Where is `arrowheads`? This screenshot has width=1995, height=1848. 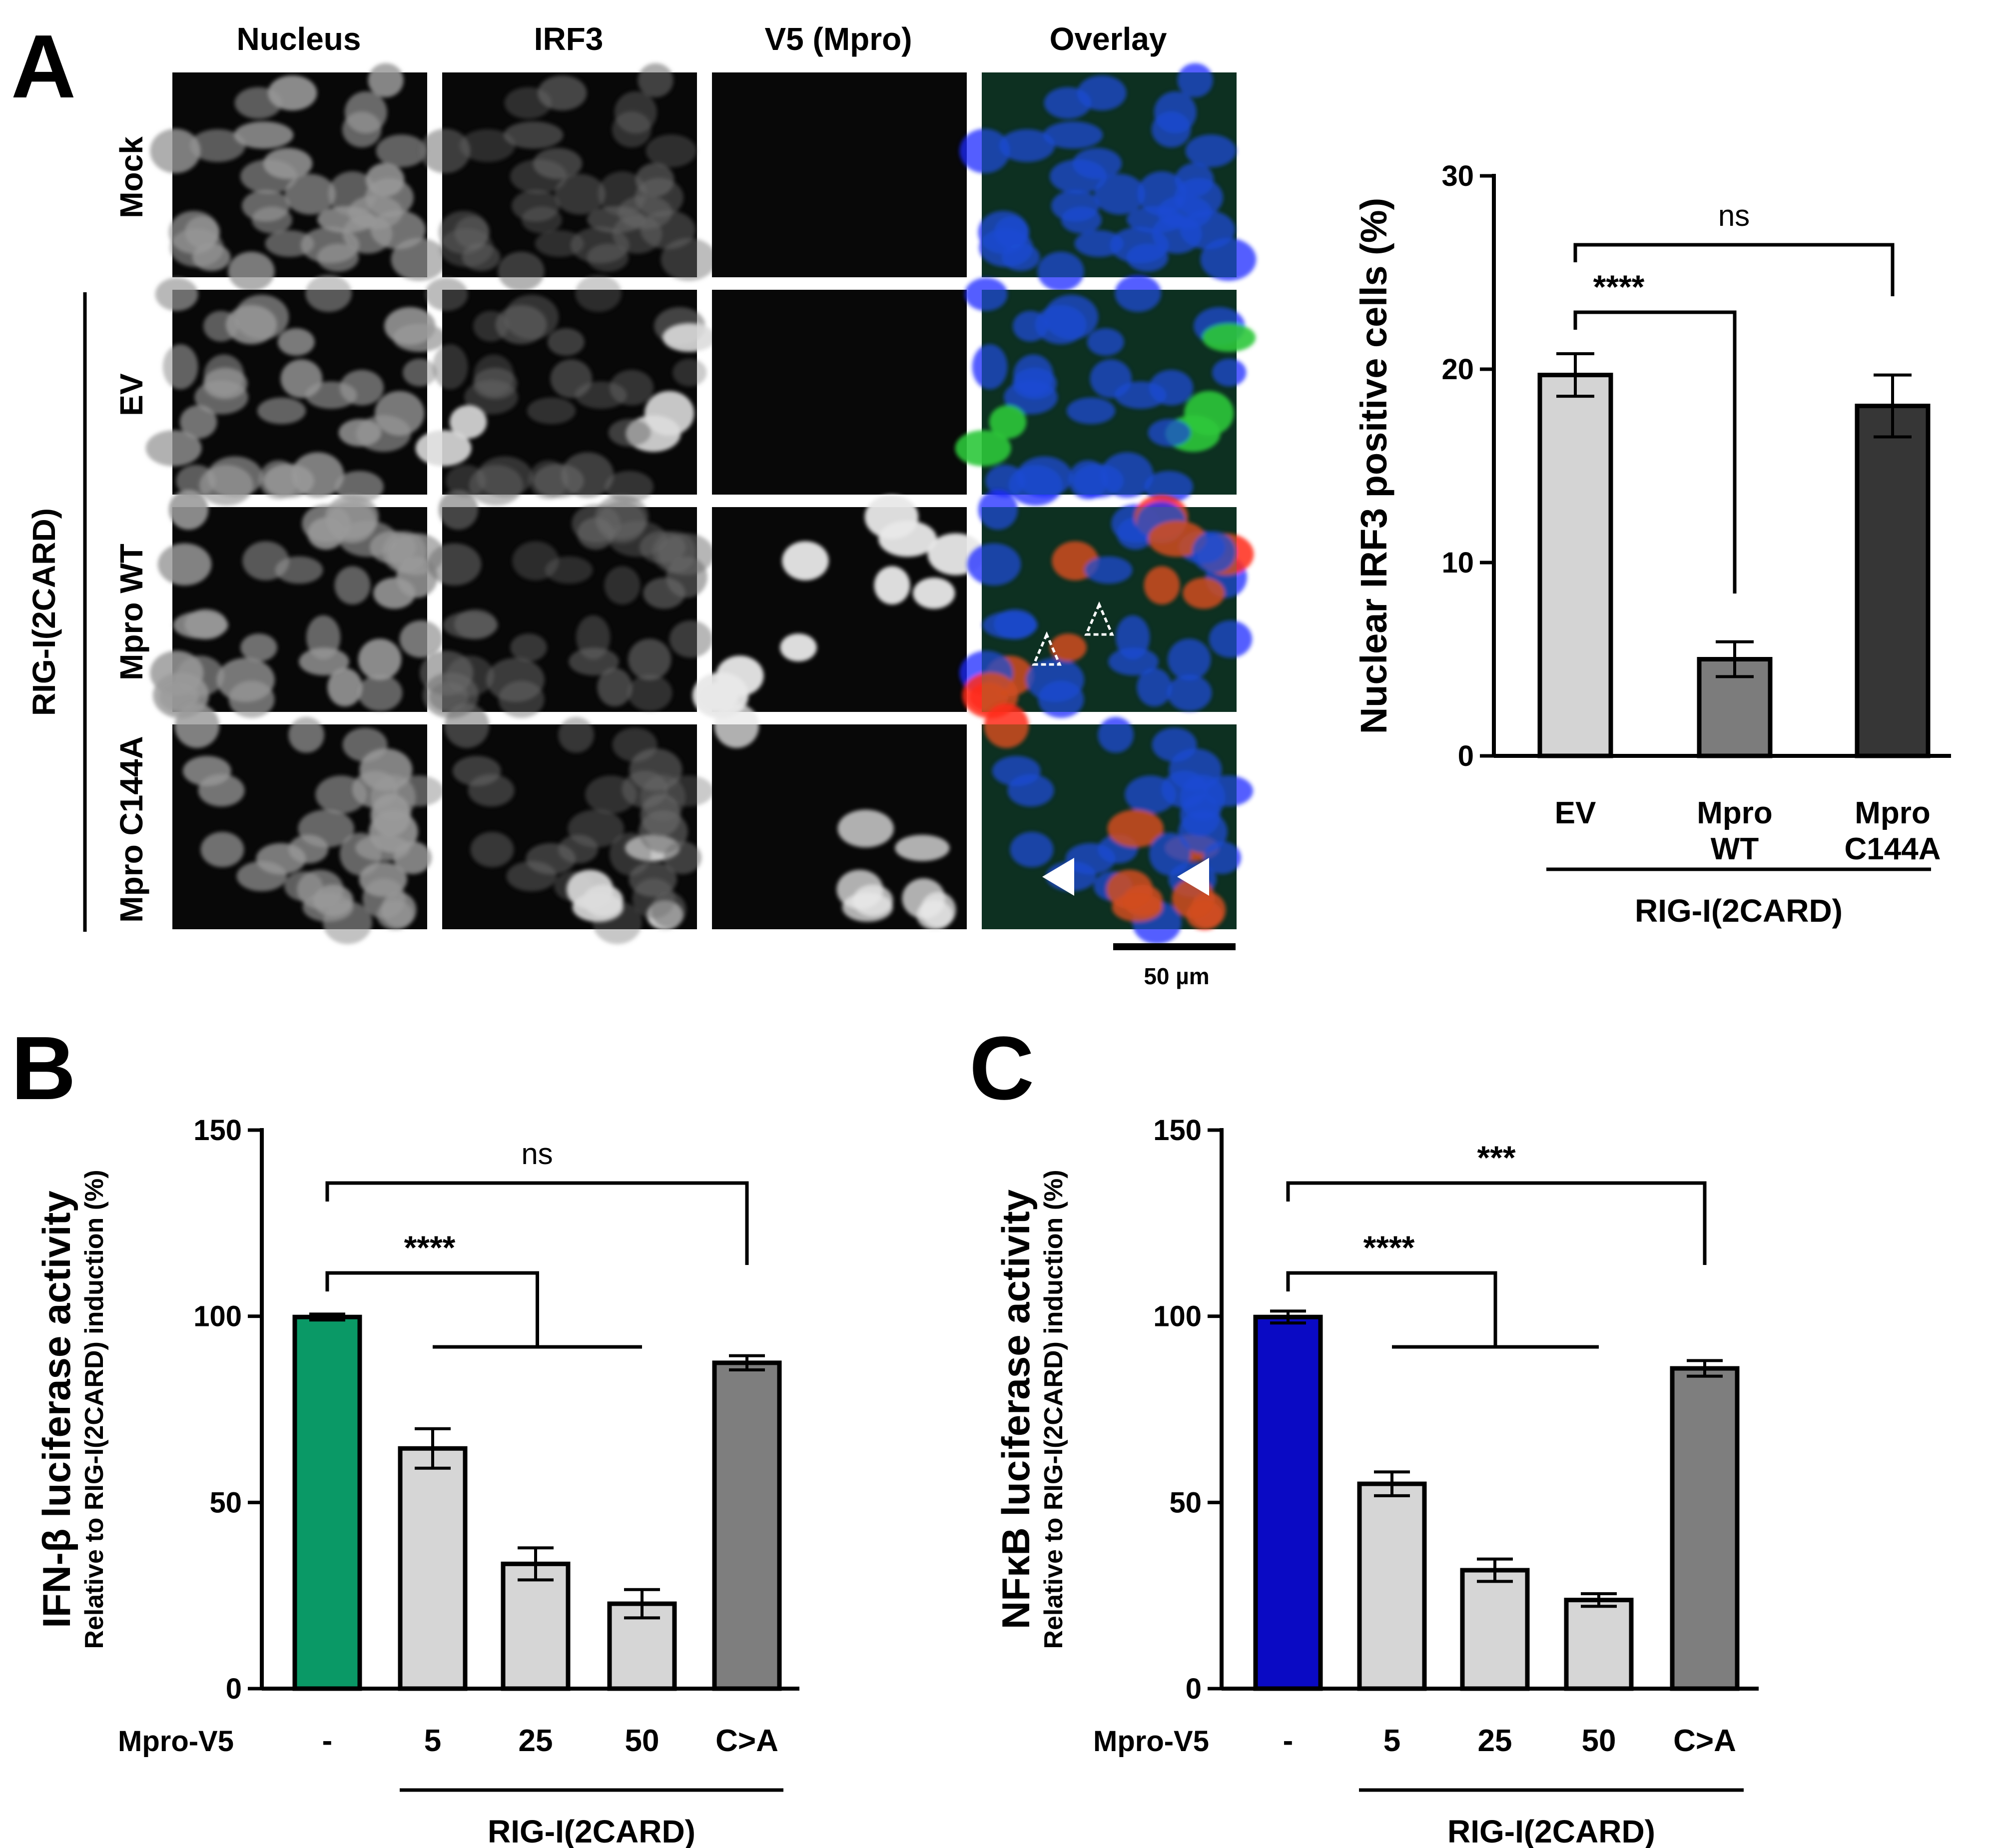
arrowheads is located at coordinates (1120, 748).